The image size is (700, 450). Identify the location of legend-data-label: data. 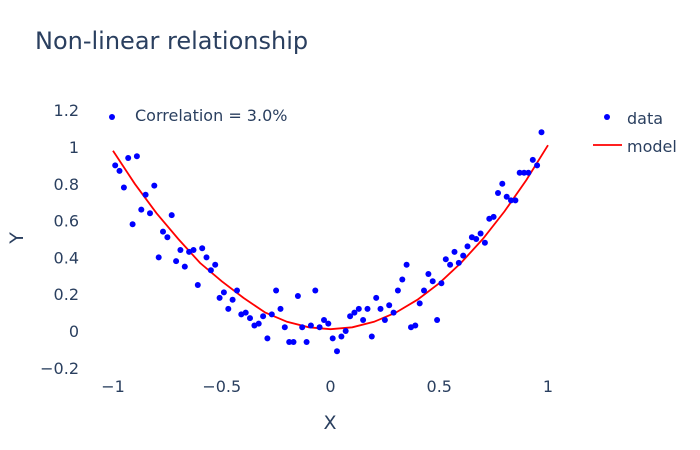
(645, 118).